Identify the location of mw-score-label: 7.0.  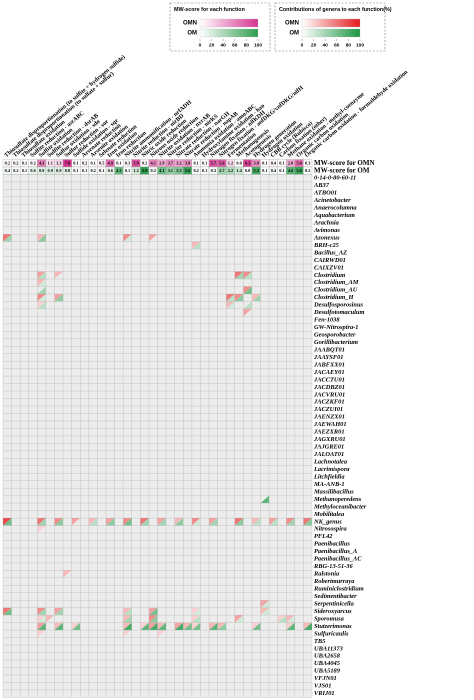
(67, 163).